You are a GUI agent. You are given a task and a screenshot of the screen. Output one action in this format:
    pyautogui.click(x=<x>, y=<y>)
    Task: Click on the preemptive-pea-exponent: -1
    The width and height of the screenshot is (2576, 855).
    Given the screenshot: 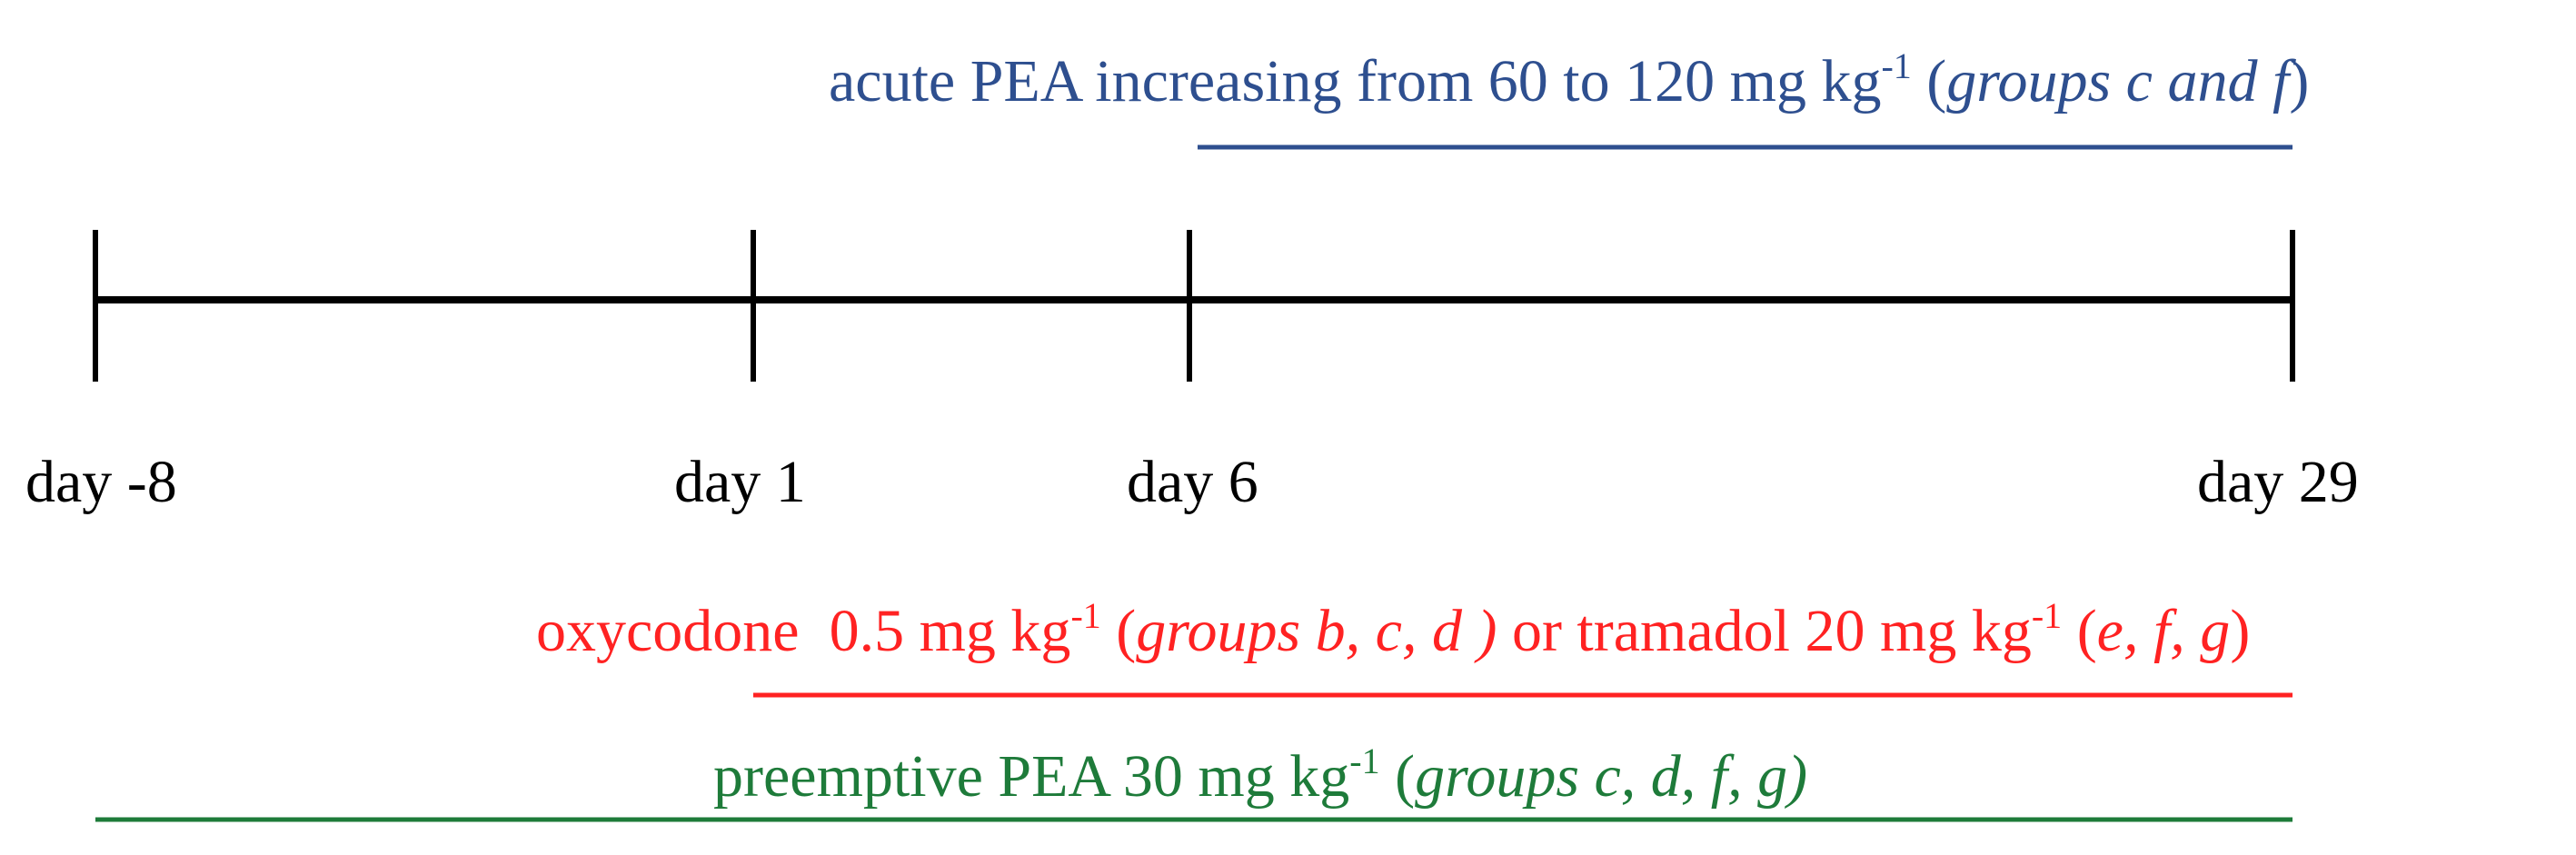 What is the action you would take?
    pyautogui.click(x=1364, y=761)
    